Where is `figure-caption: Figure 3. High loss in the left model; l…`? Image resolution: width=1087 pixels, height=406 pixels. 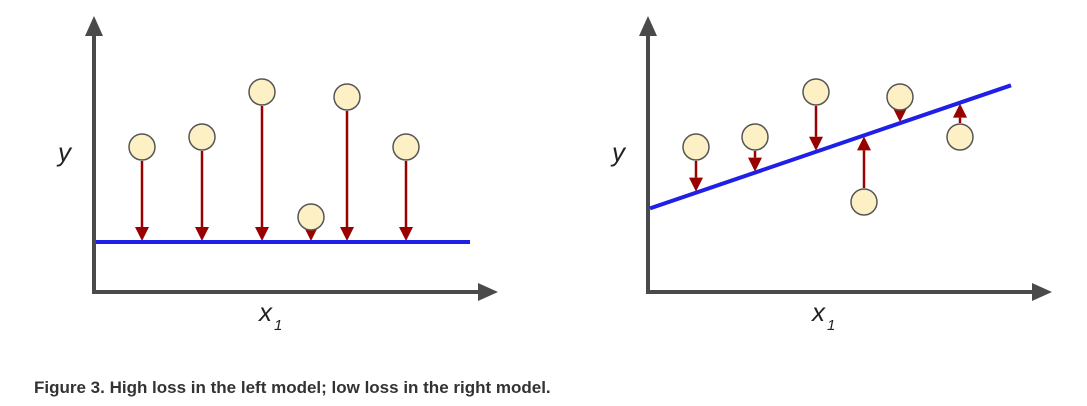
figure-caption: Figure 3. High loss in the left model; l… is located at coordinates (292, 387).